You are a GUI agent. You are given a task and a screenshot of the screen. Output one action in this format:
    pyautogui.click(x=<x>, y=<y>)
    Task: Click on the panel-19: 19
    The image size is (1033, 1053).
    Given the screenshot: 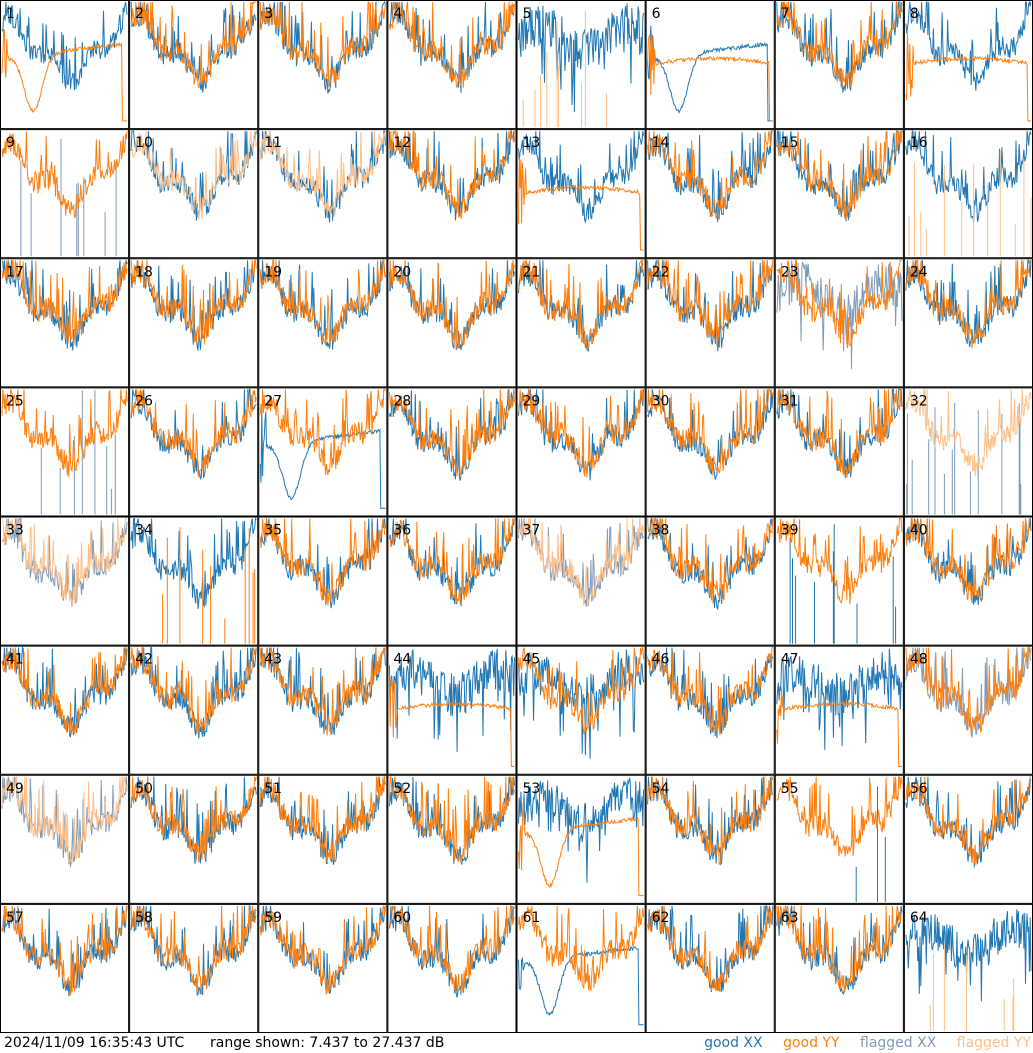 What is the action you would take?
    pyautogui.click(x=323, y=323)
    